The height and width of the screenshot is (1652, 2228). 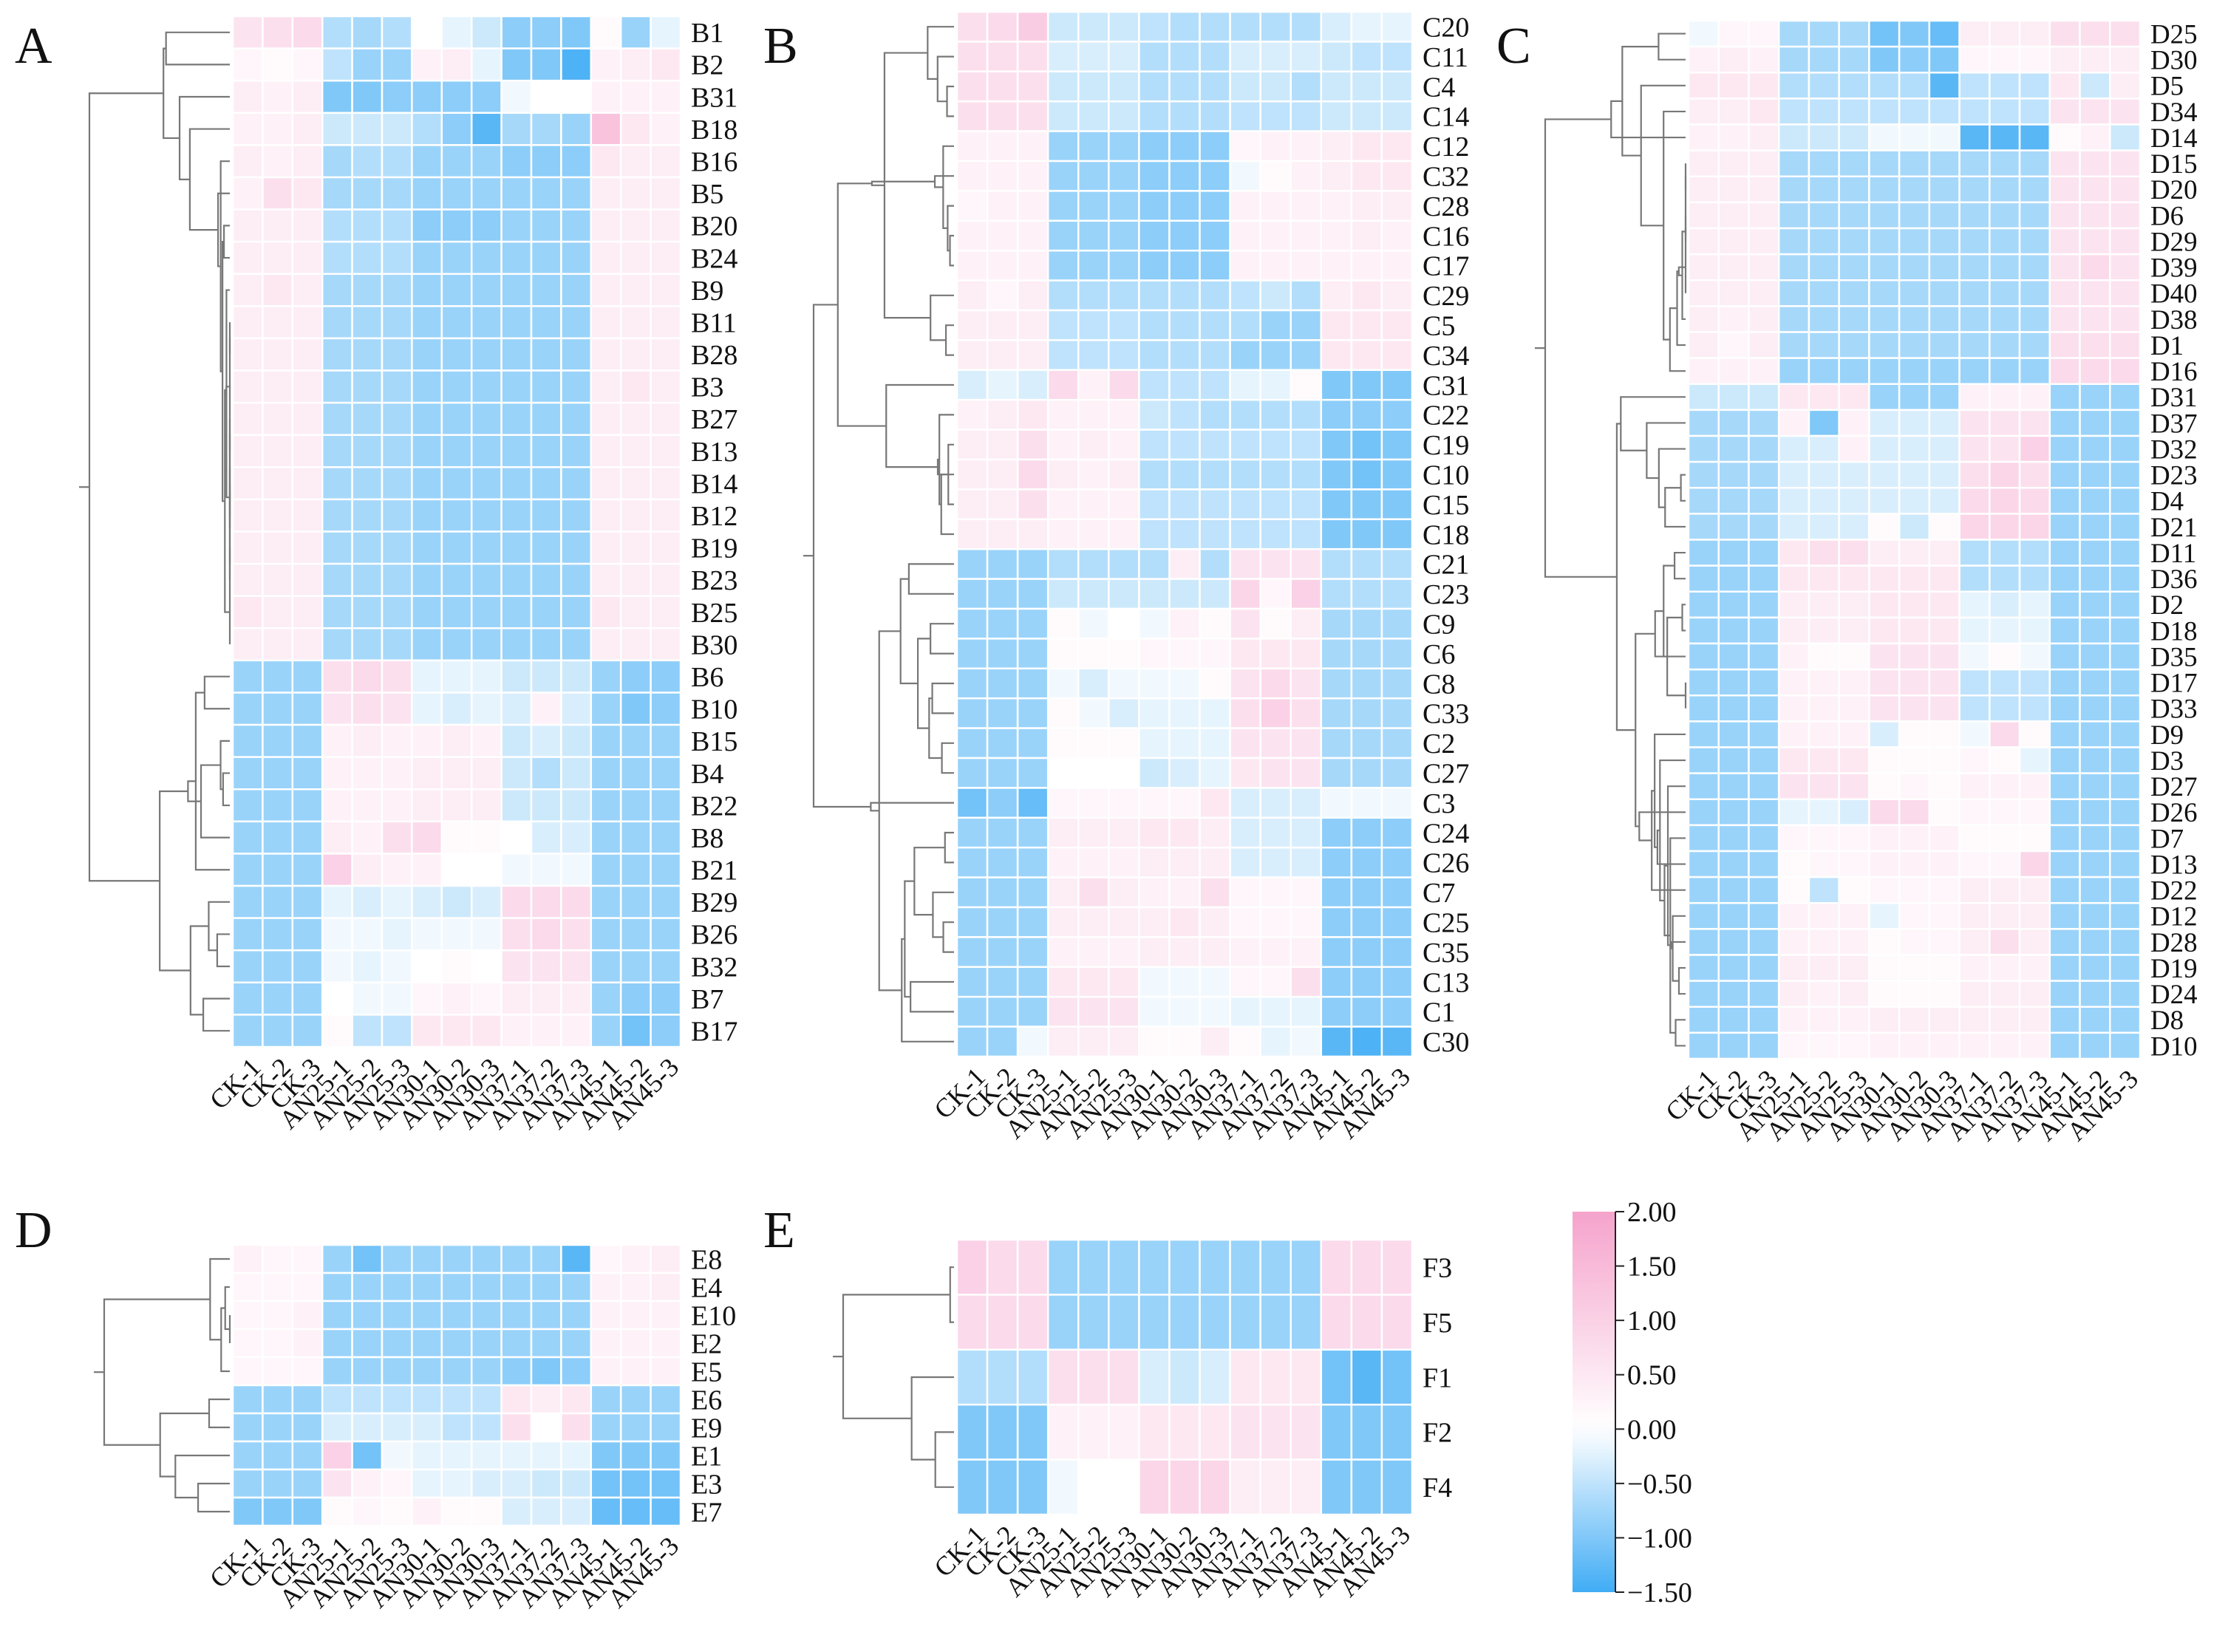 What do you see at coordinates (1446, 445) in the screenshot?
I see `row-label: C19` at bounding box center [1446, 445].